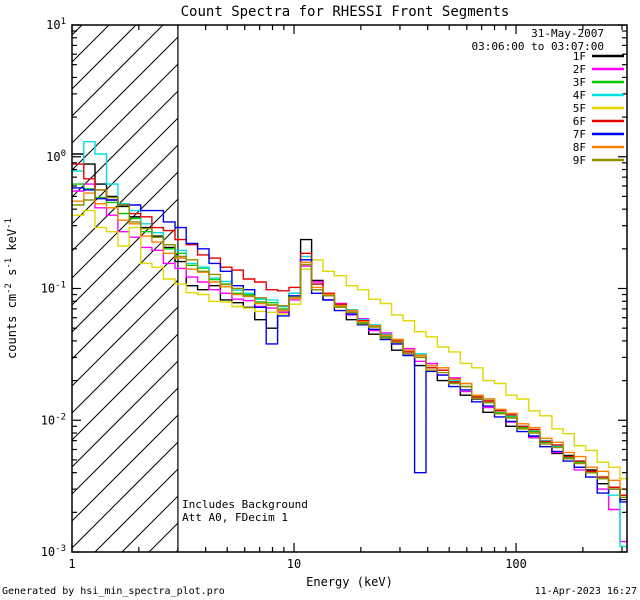  Describe the element at coordinates (598, 147) in the screenshot. I see `legend-item-8f: 8F` at that location.